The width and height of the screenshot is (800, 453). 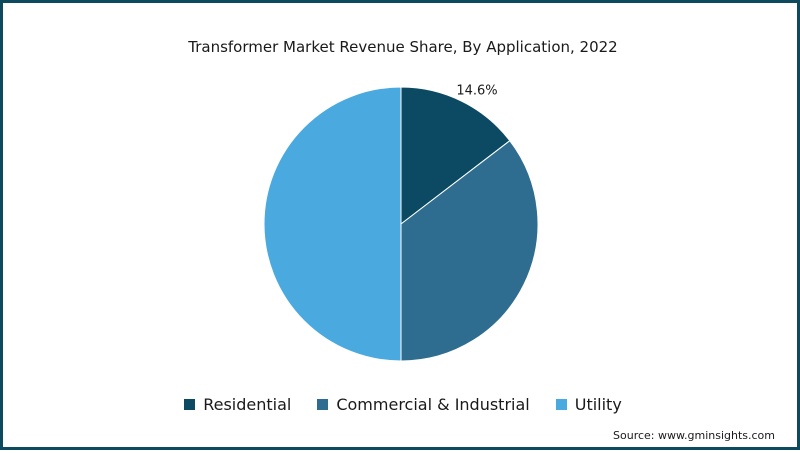 What do you see at coordinates (433, 404) in the screenshot?
I see `legend-label: Commercial & Industrial` at bounding box center [433, 404].